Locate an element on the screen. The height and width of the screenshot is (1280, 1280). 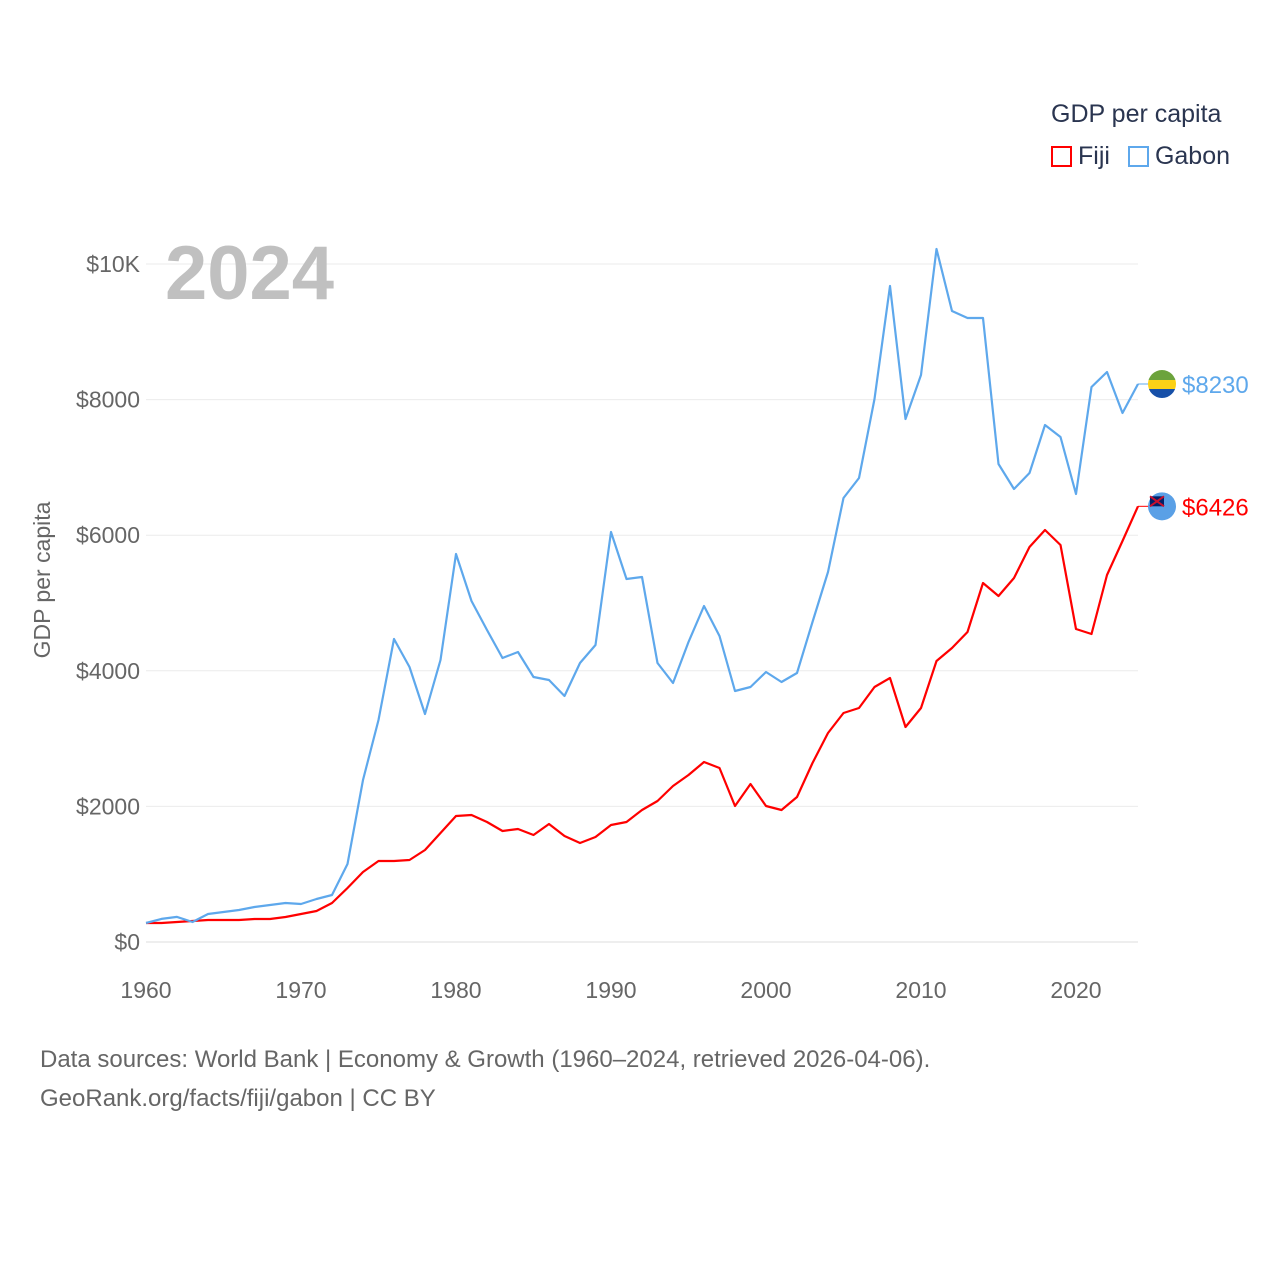
y-tick-label: $2000 is located at coordinates (108, 806).